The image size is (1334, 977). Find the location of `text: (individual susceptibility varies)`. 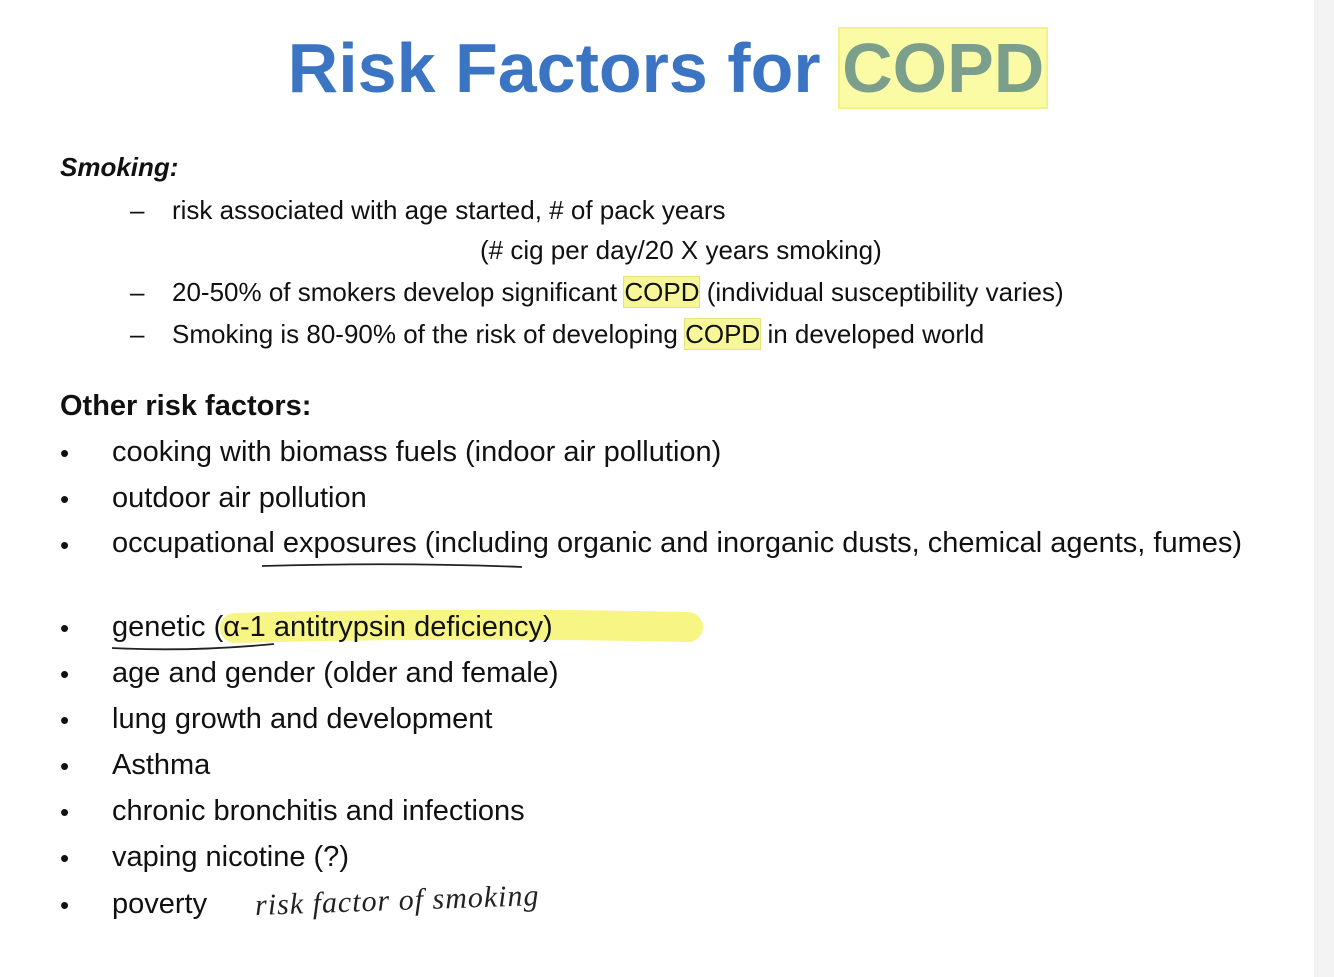

text: (individual susceptibility varies) is located at coordinates (885, 292).